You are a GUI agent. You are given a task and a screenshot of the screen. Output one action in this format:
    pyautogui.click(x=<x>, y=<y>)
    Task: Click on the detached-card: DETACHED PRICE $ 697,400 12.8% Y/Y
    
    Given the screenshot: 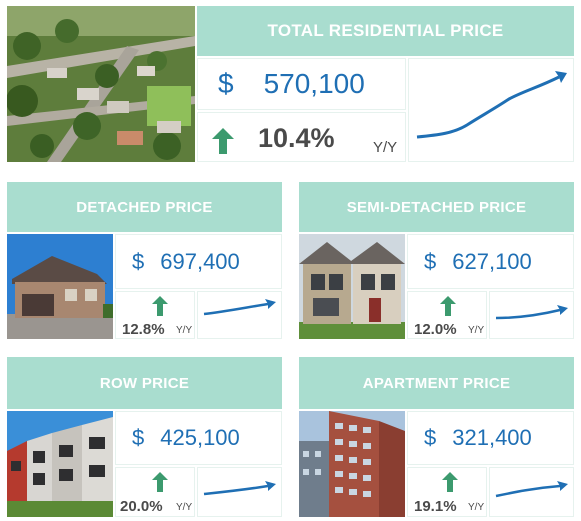 What is the action you would take?
    pyautogui.click(x=144, y=260)
    